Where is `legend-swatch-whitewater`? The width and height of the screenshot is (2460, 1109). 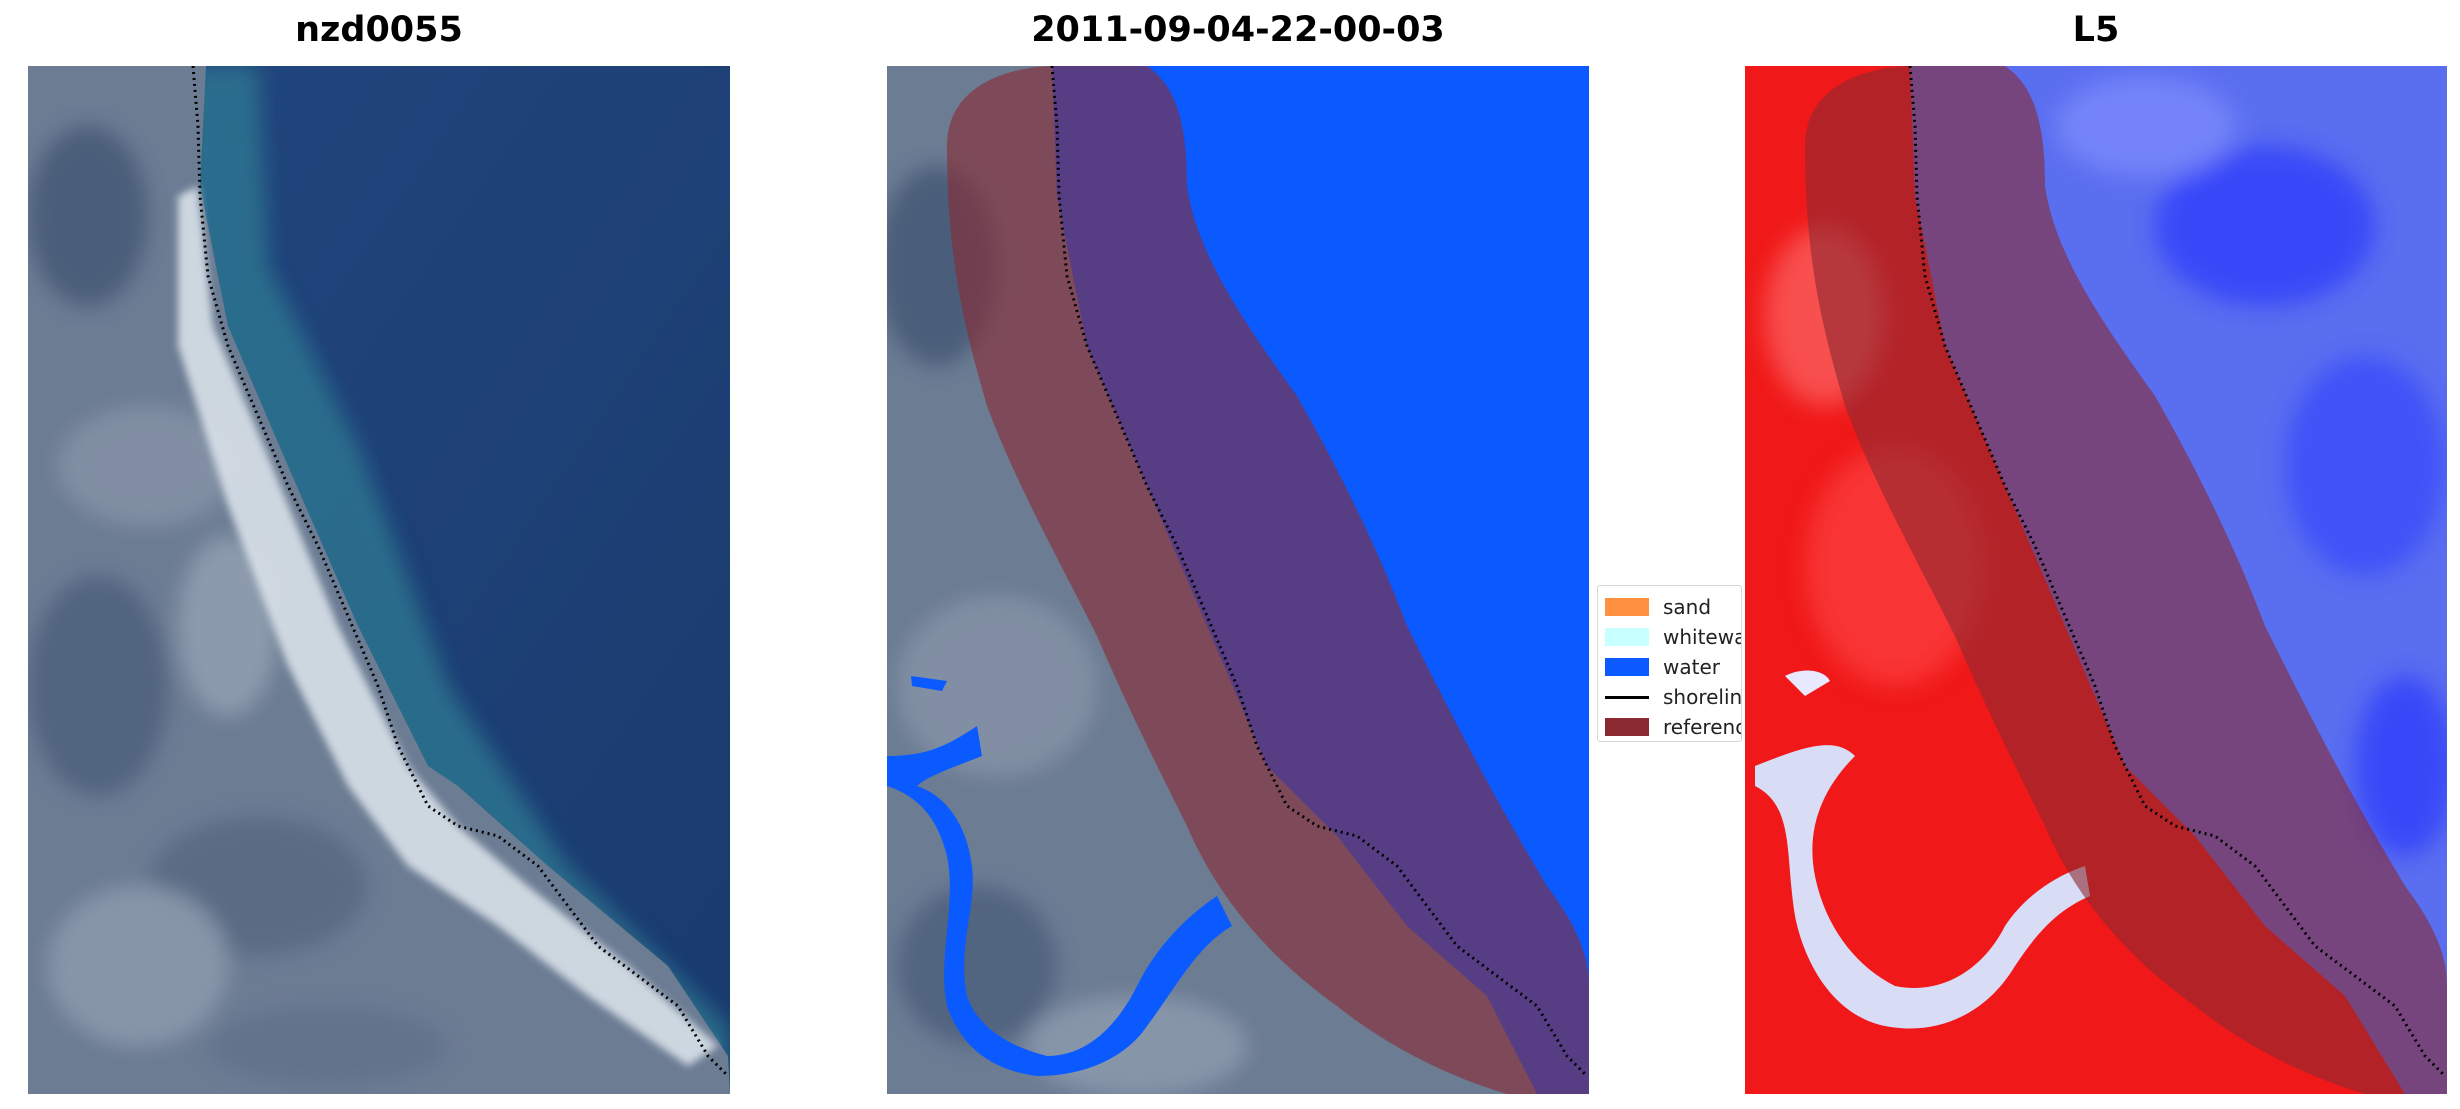 legend-swatch-whitewater is located at coordinates (1627, 637).